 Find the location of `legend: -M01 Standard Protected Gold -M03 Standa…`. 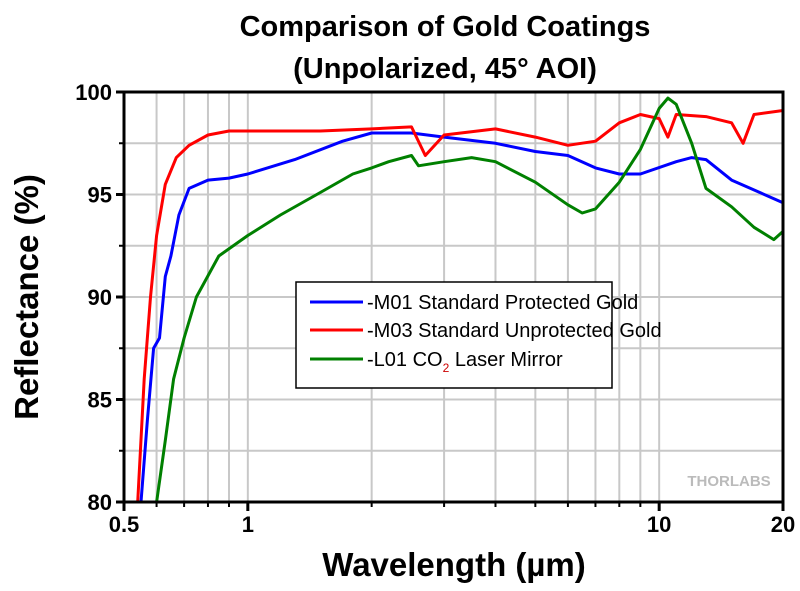

legend: -M01 Standard Protected Gold -M03 Standa… is located at coordinates (478, 335).